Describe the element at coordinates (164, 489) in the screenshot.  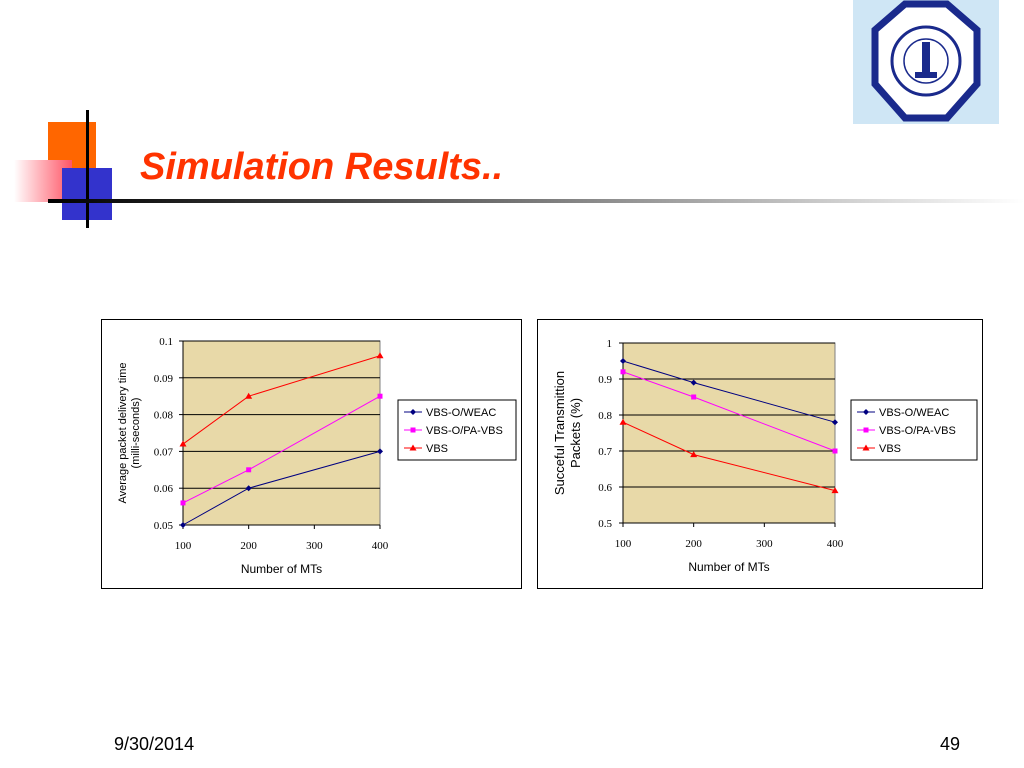
I see `y-tick-label: 0.06` at that location.